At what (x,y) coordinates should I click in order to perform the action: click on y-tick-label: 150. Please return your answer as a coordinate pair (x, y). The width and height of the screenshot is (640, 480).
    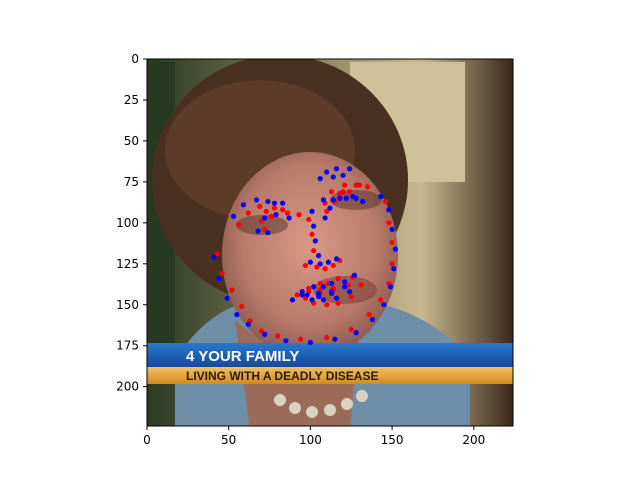
    Looking at the image, I should click on (127, 305).